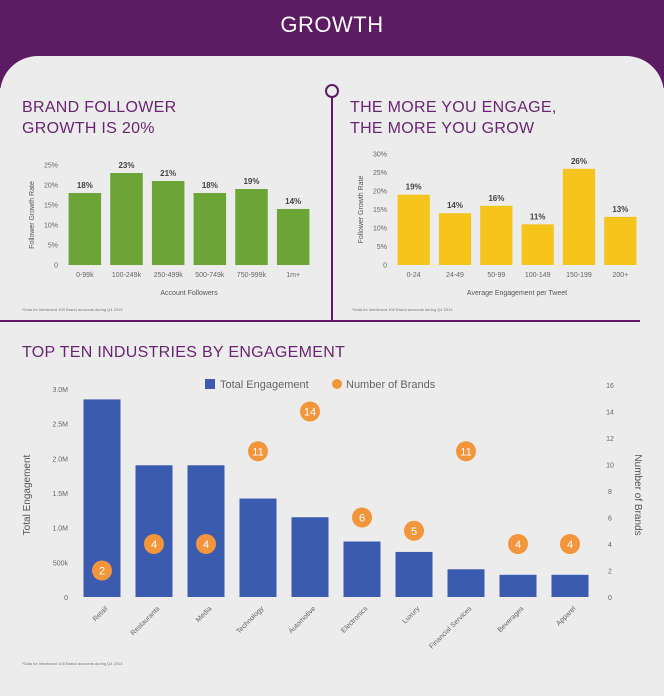 This screenshot has height=696, width=664. Describe the element at coordinates (51, 226) in the screenshot. I see `chart1-ytick: 10%` at that location.